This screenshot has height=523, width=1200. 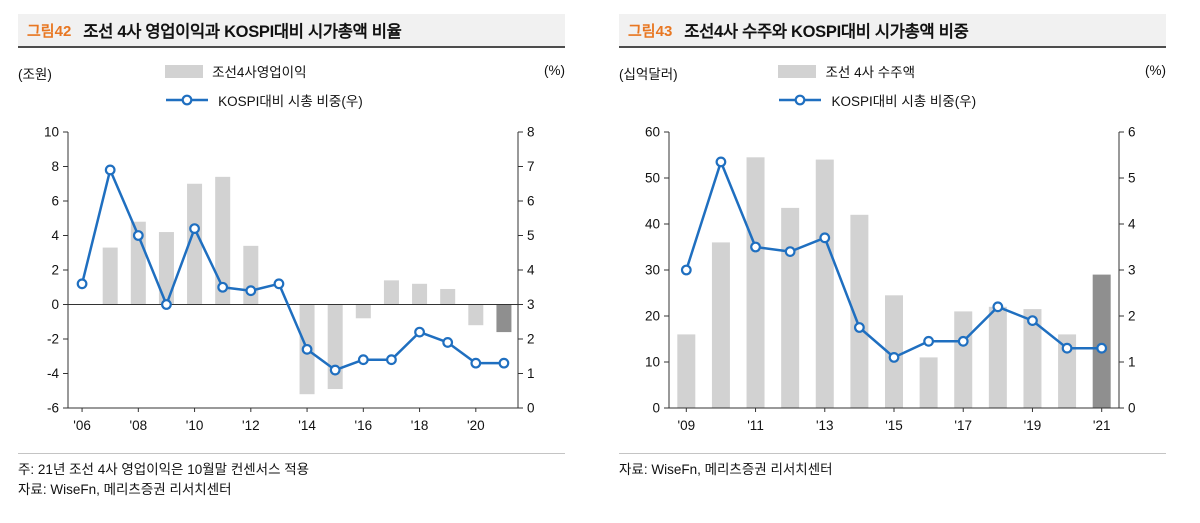 I want to click on svg-text: '18, so click(x=420, y=425).